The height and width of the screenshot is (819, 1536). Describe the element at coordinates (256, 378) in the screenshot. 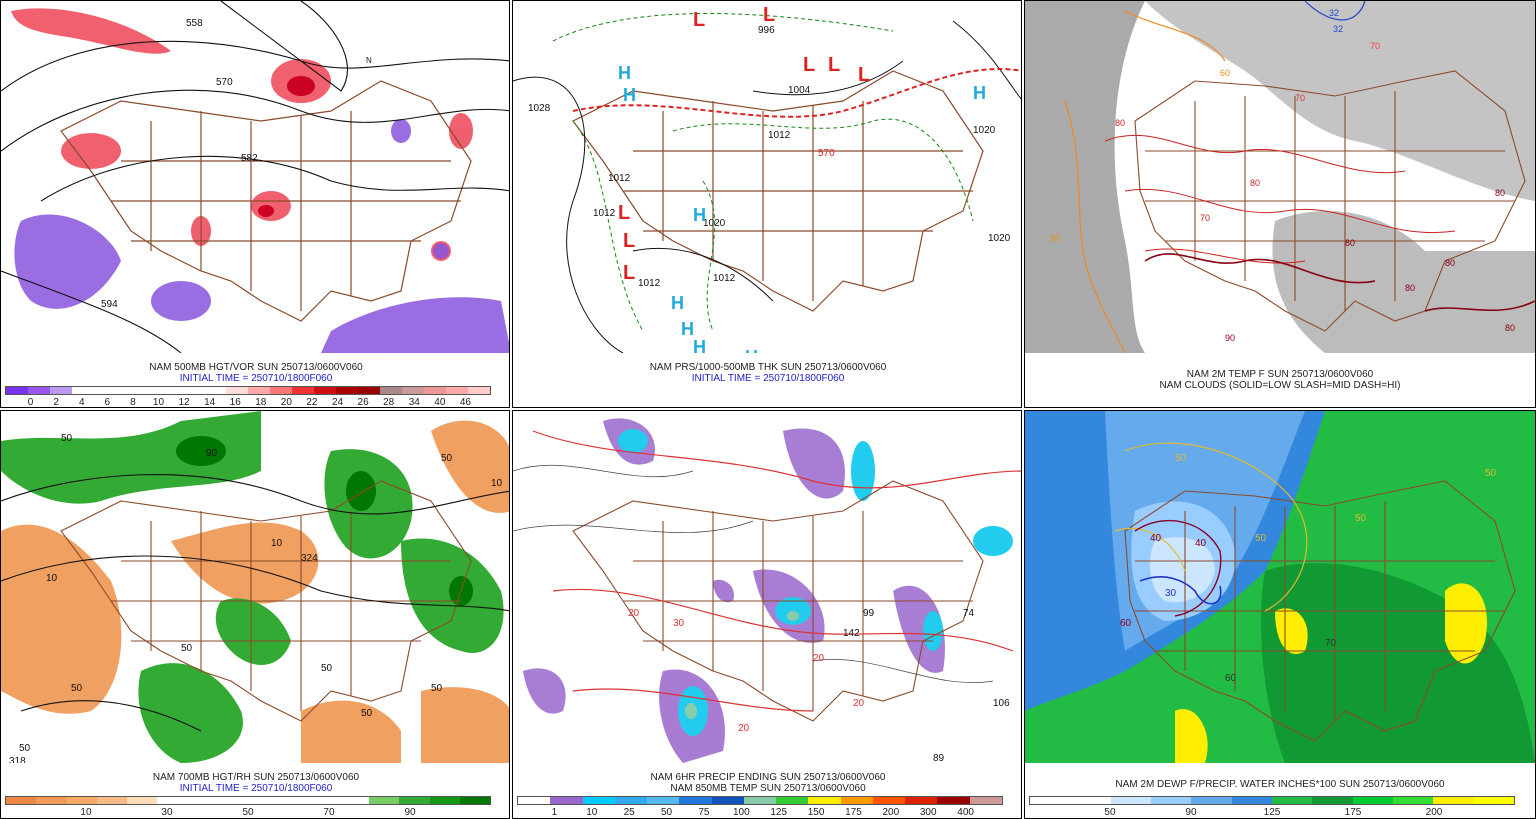

I see `panel-initial-time: INITIAL TIME = 250710/1800F060` at that location.